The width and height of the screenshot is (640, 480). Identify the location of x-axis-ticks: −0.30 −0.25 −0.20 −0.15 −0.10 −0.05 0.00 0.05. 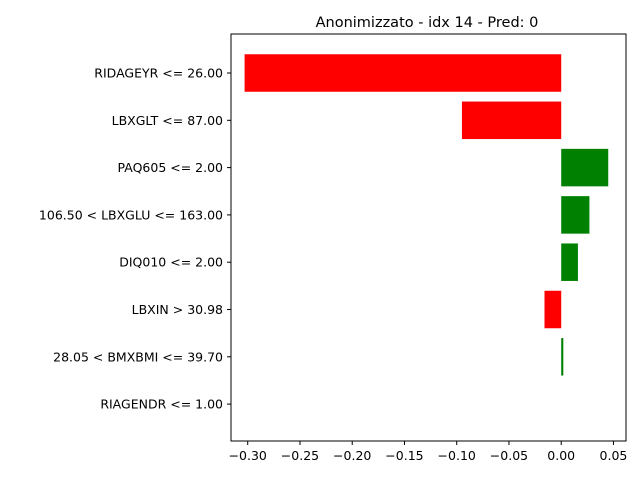
(428, 452).